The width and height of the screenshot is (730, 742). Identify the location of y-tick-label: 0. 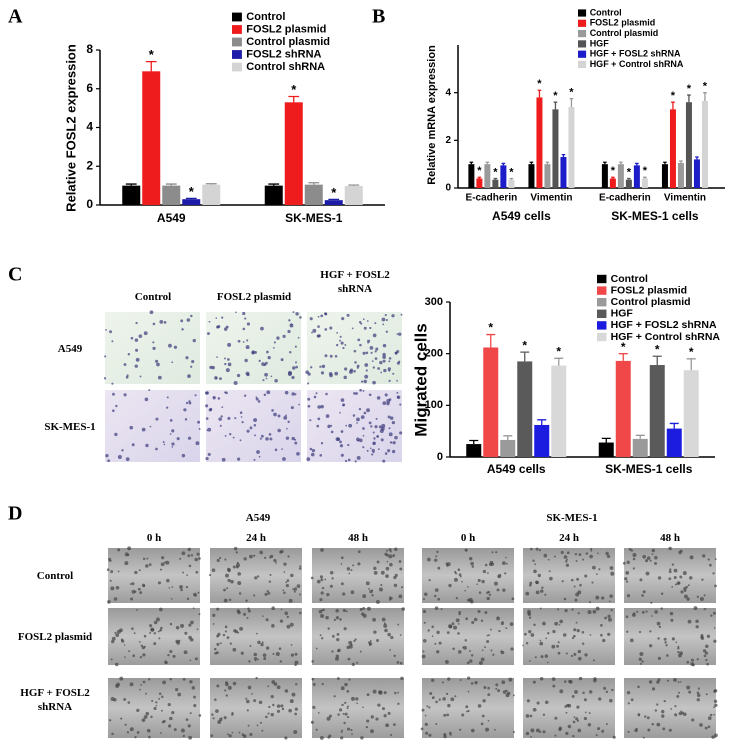
(89, 204).